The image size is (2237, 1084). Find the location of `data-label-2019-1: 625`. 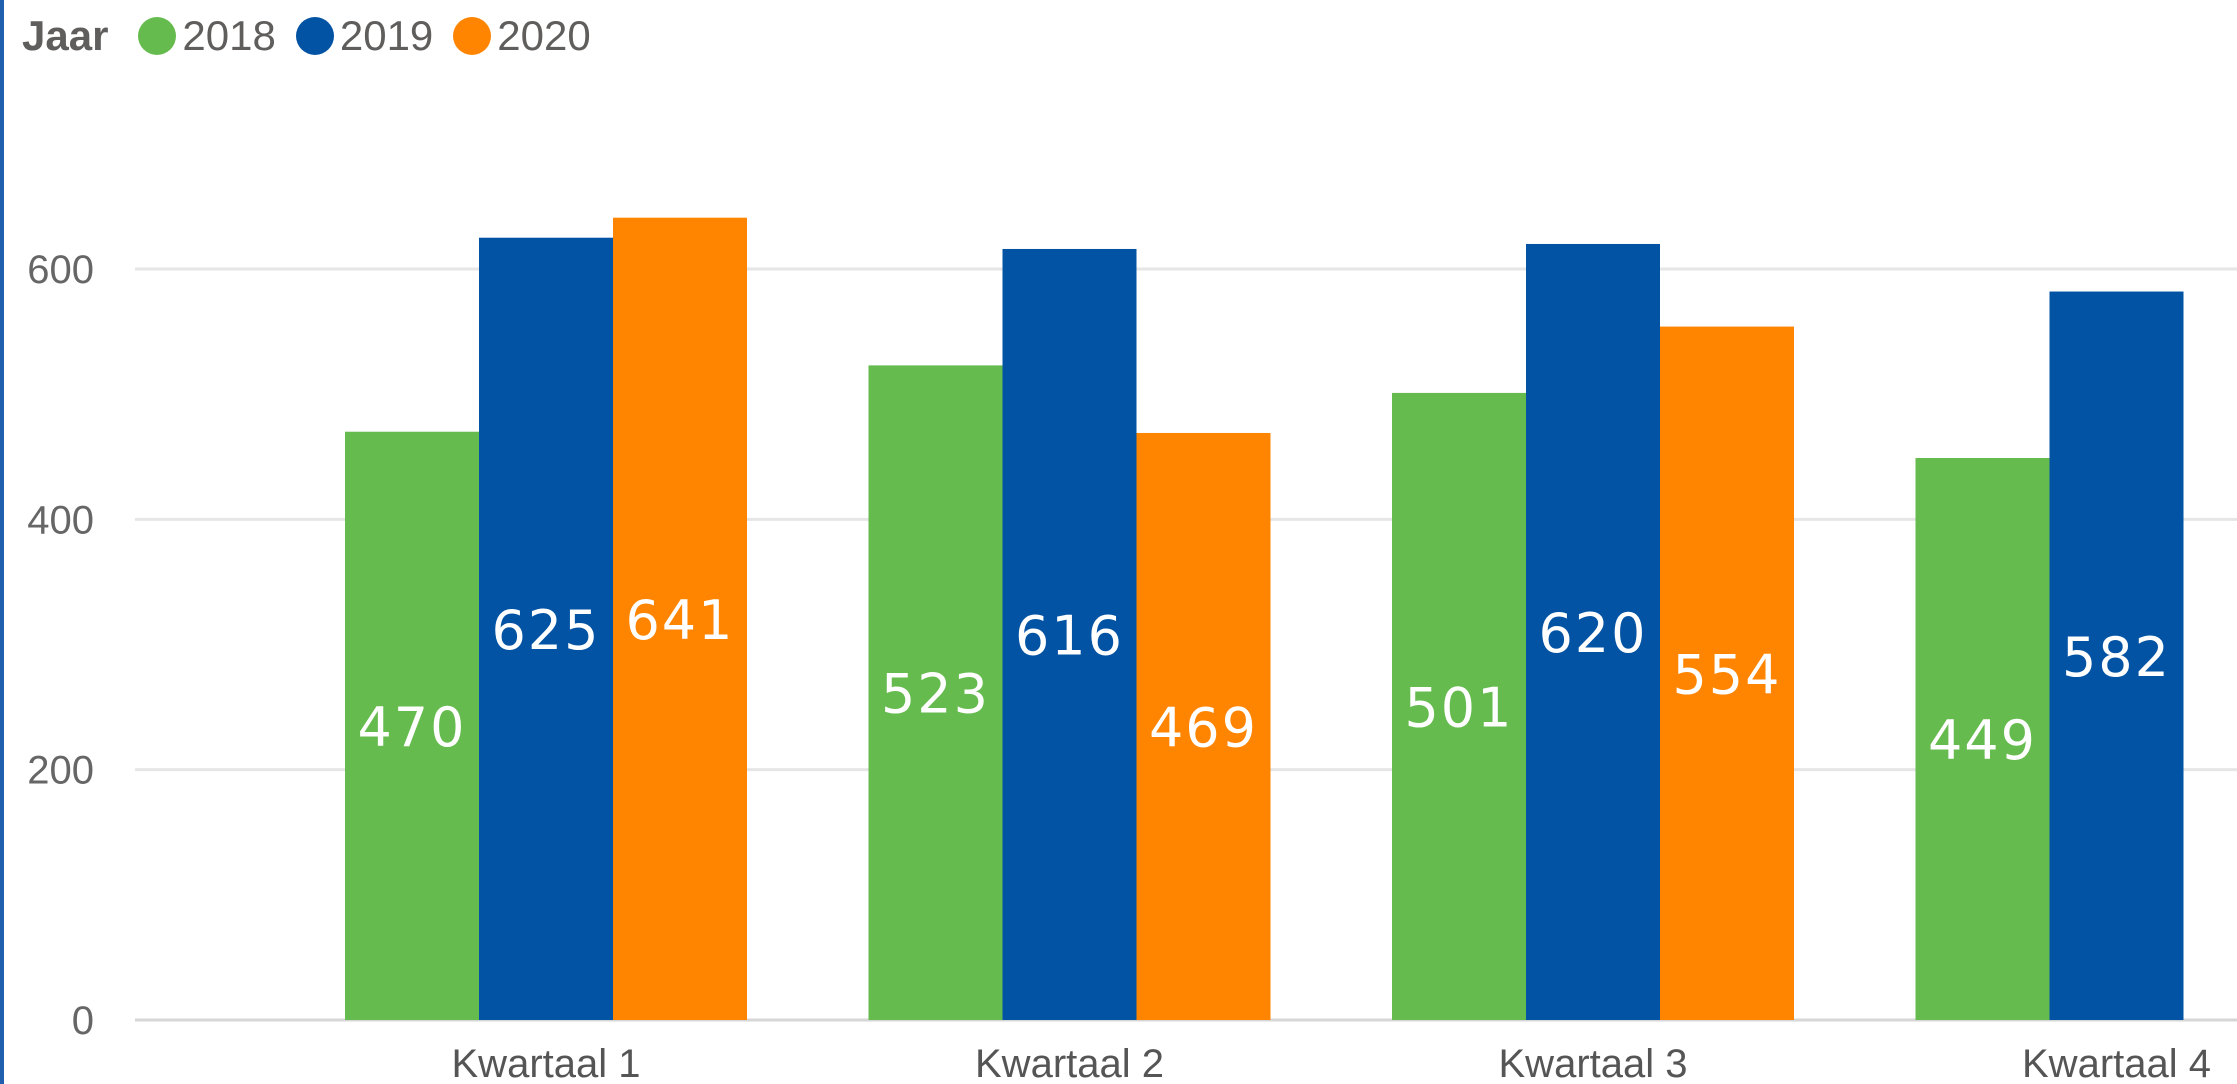

data-label-2019-1: 625 is located at coordinates (545, 630).